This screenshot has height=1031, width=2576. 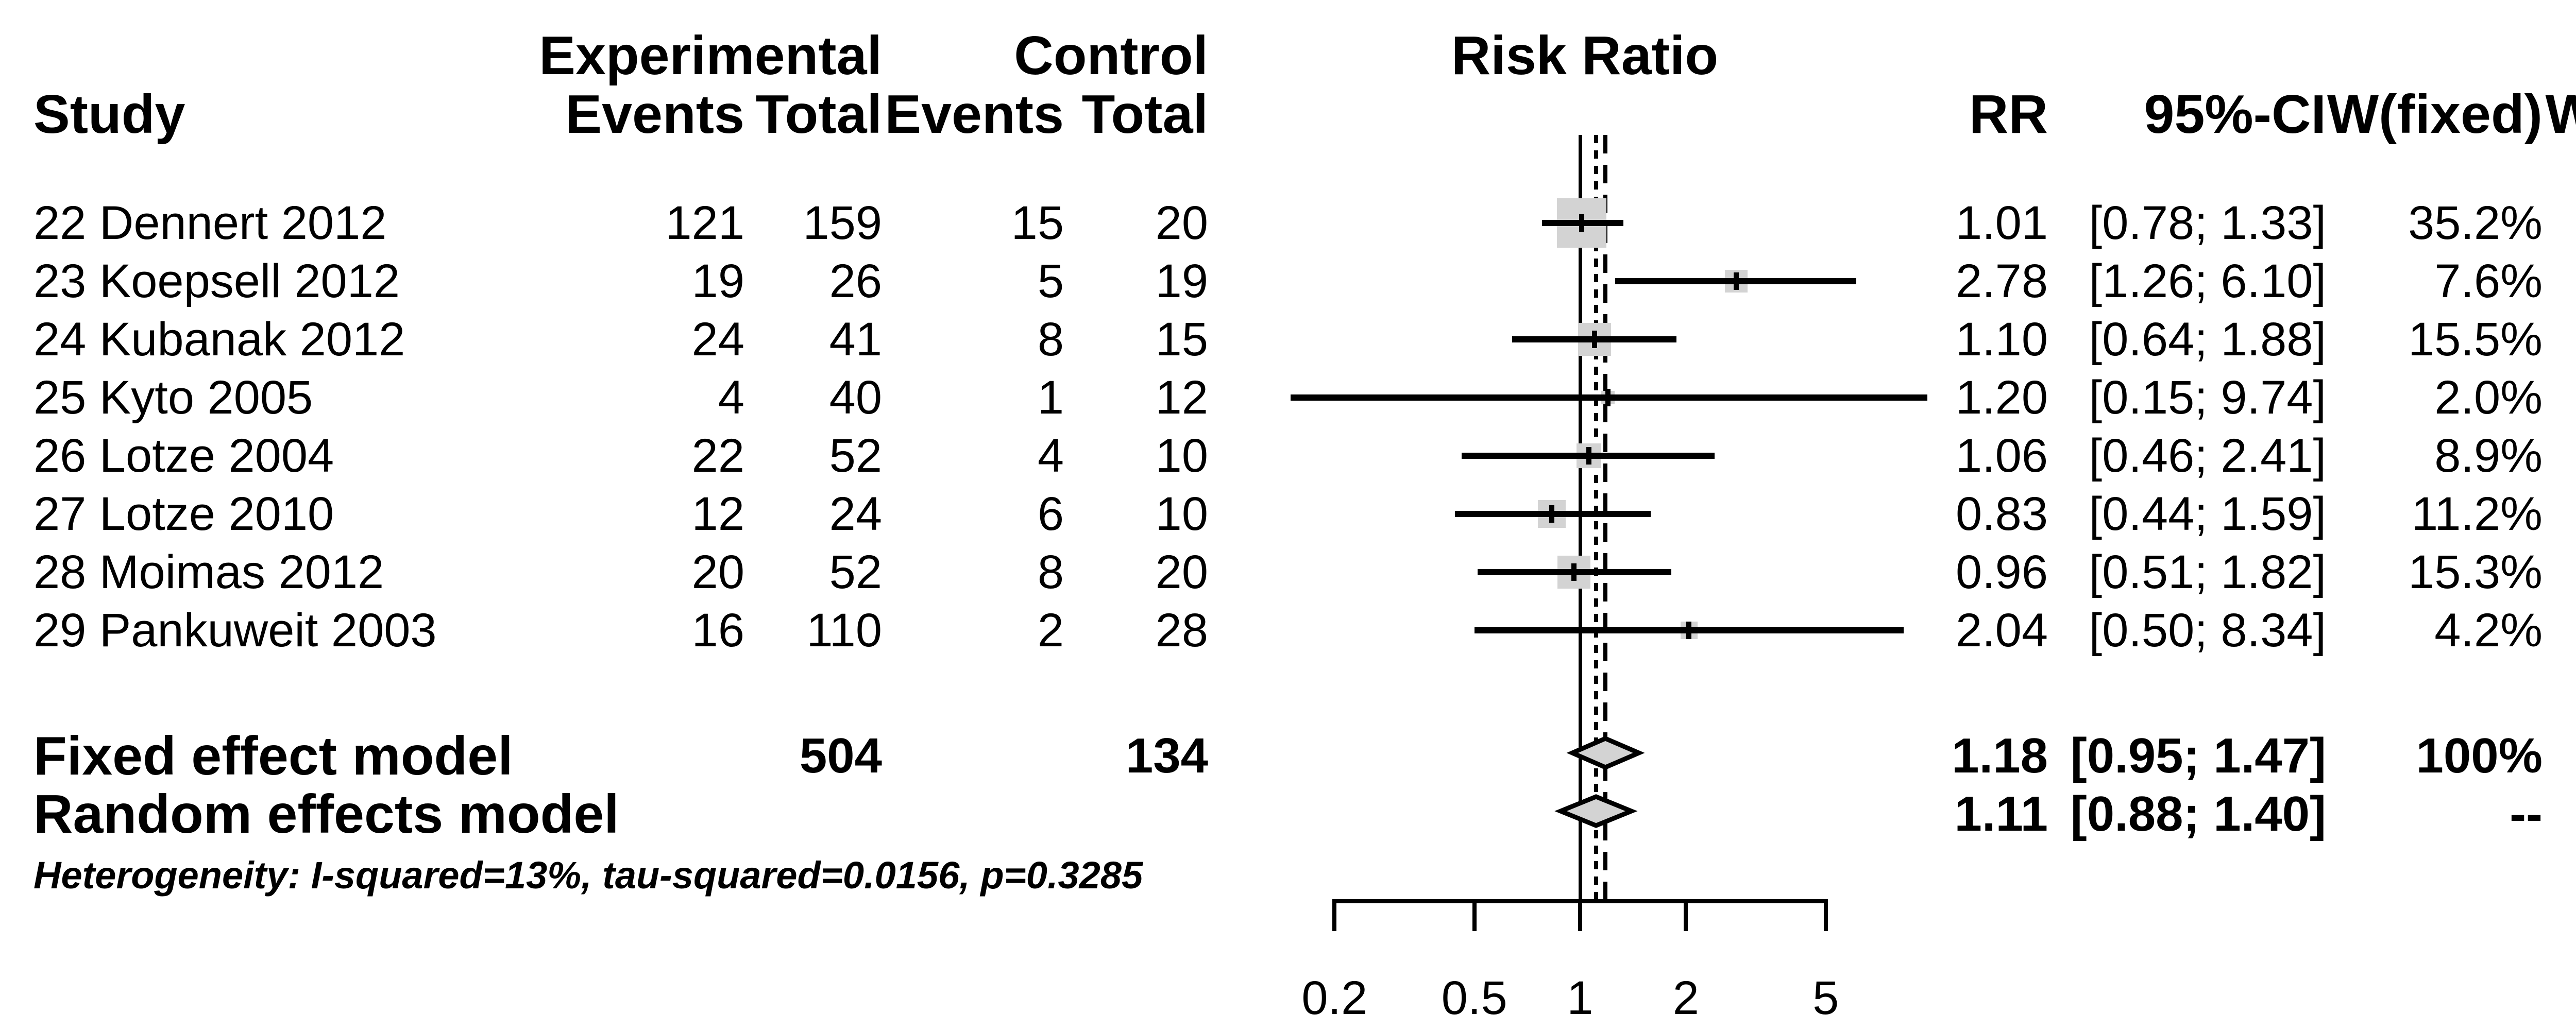 I want to click on exp-events-cell: 121, so click(x=705, y=223).